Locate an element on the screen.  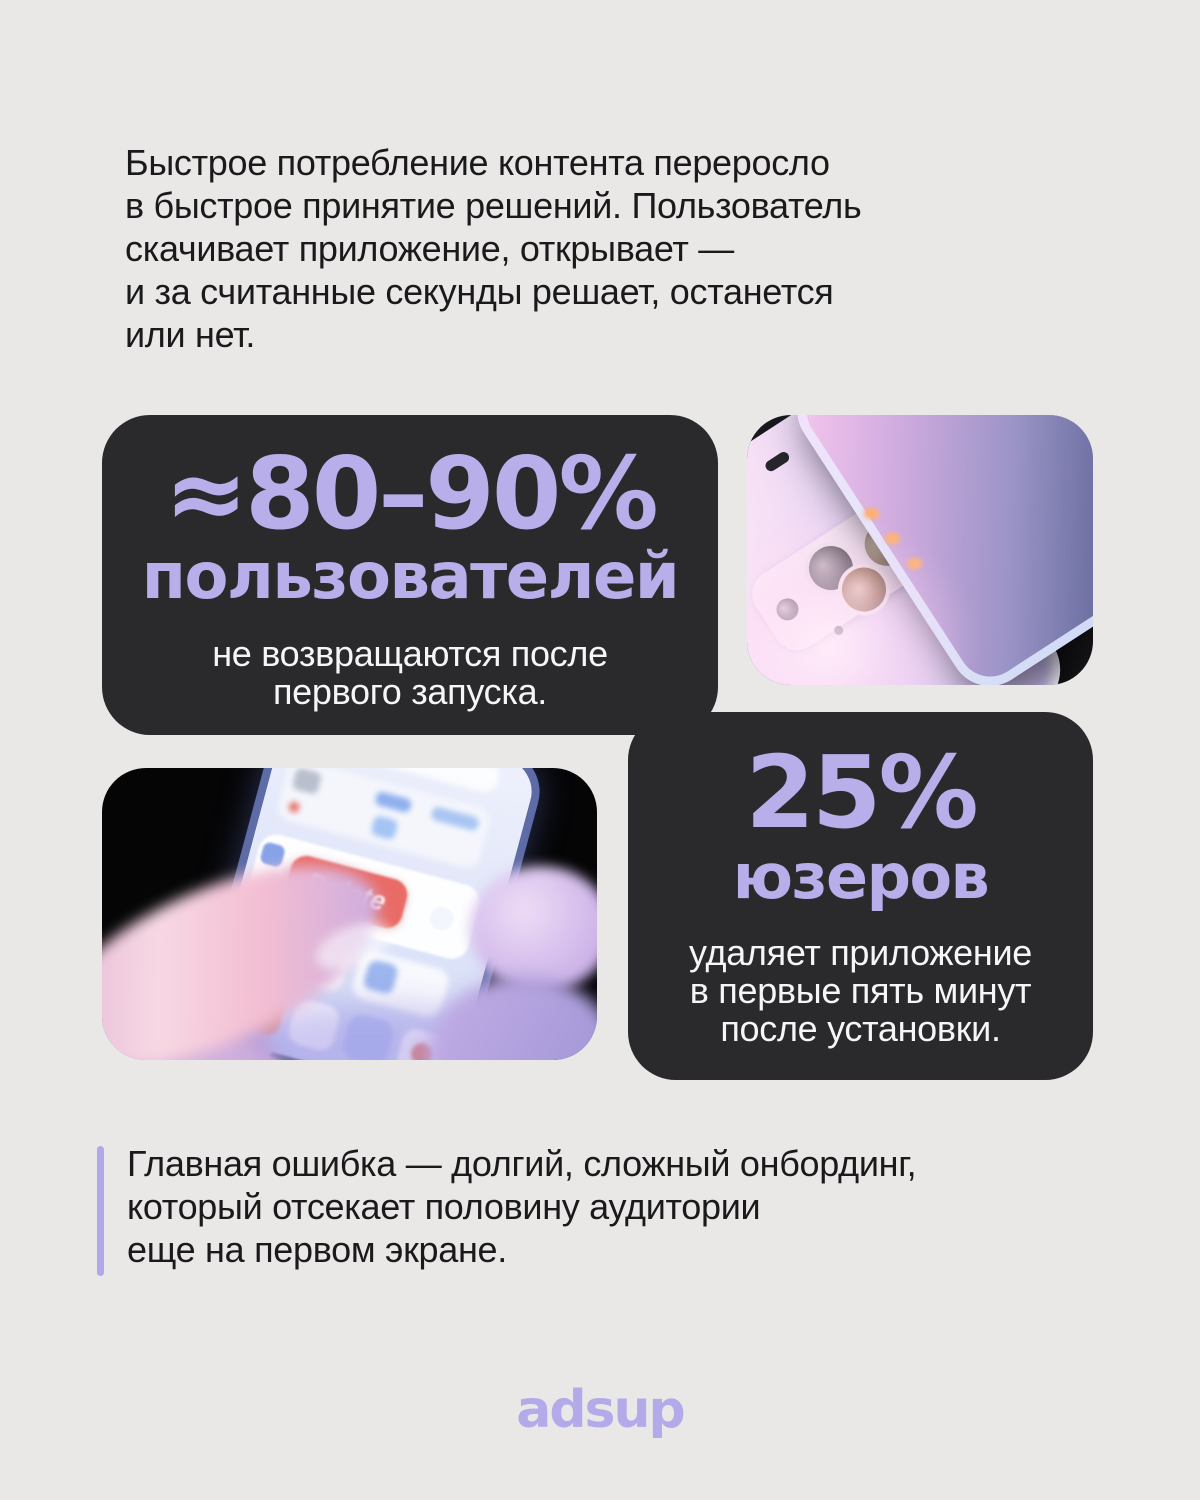
widget-thumbnail is located at coordinates (307, 781).